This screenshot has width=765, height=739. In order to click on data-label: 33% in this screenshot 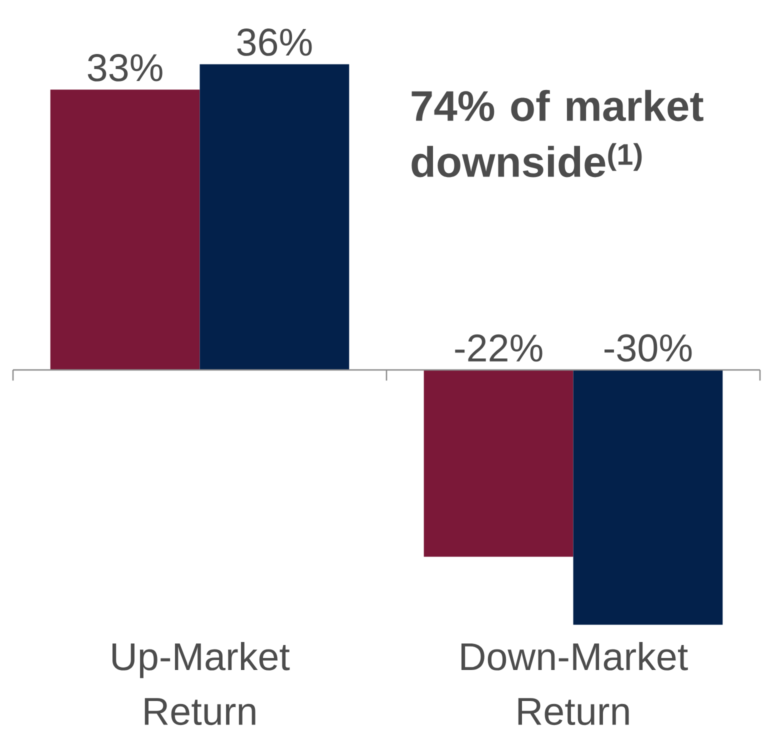, I will do `click(125, 68)`.